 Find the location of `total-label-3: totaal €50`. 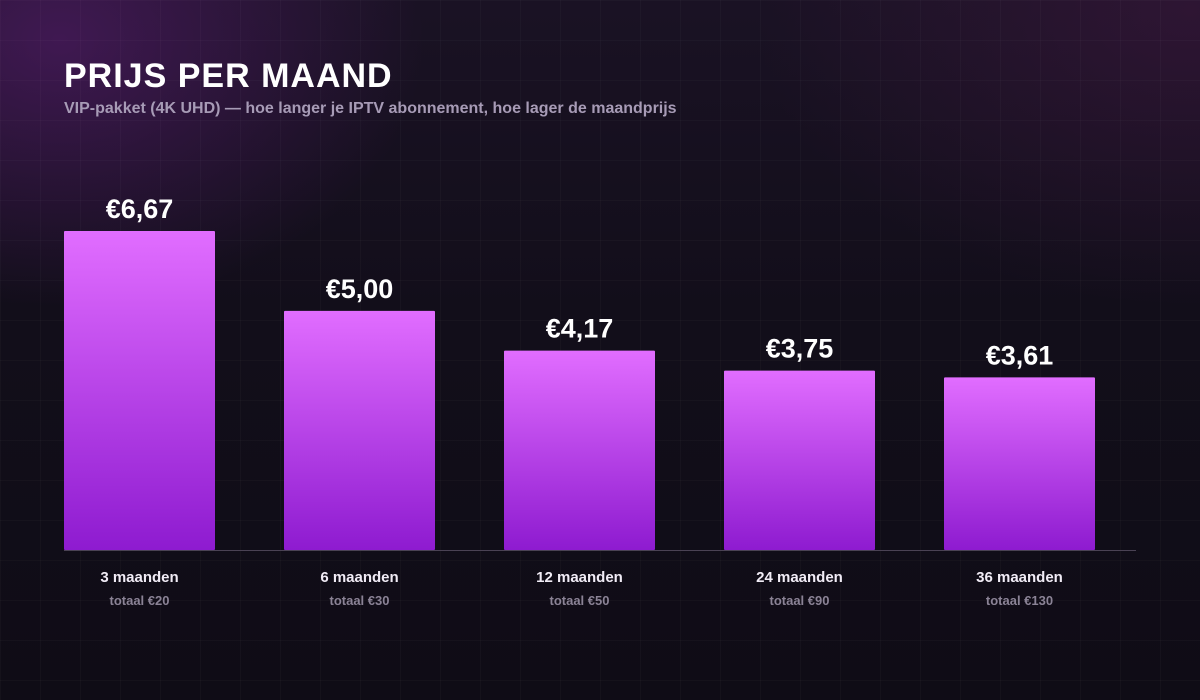

total-label-3: totaal €50 is located at coordinates (580, 600).